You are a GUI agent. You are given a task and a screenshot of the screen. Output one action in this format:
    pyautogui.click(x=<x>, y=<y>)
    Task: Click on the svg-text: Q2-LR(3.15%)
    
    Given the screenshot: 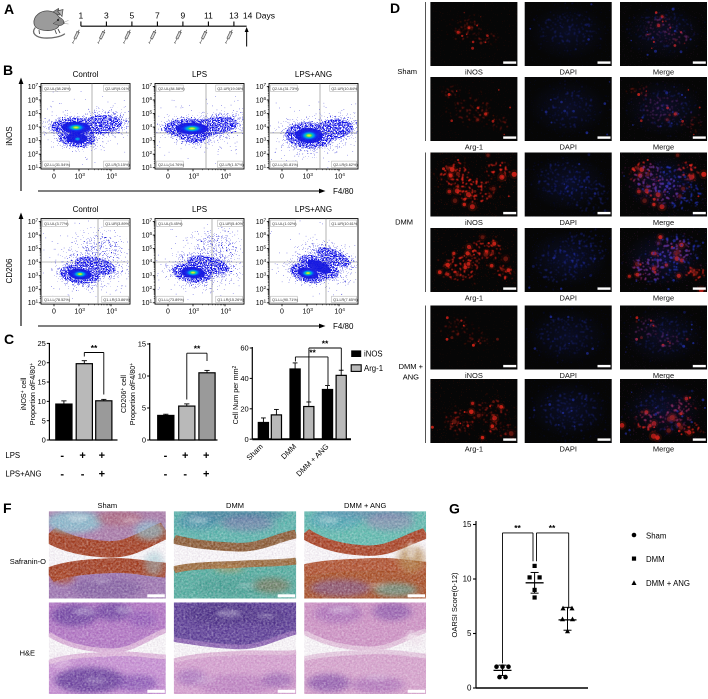 What is the action you would take?
    pyautogui.click(x=117, y=165)
    